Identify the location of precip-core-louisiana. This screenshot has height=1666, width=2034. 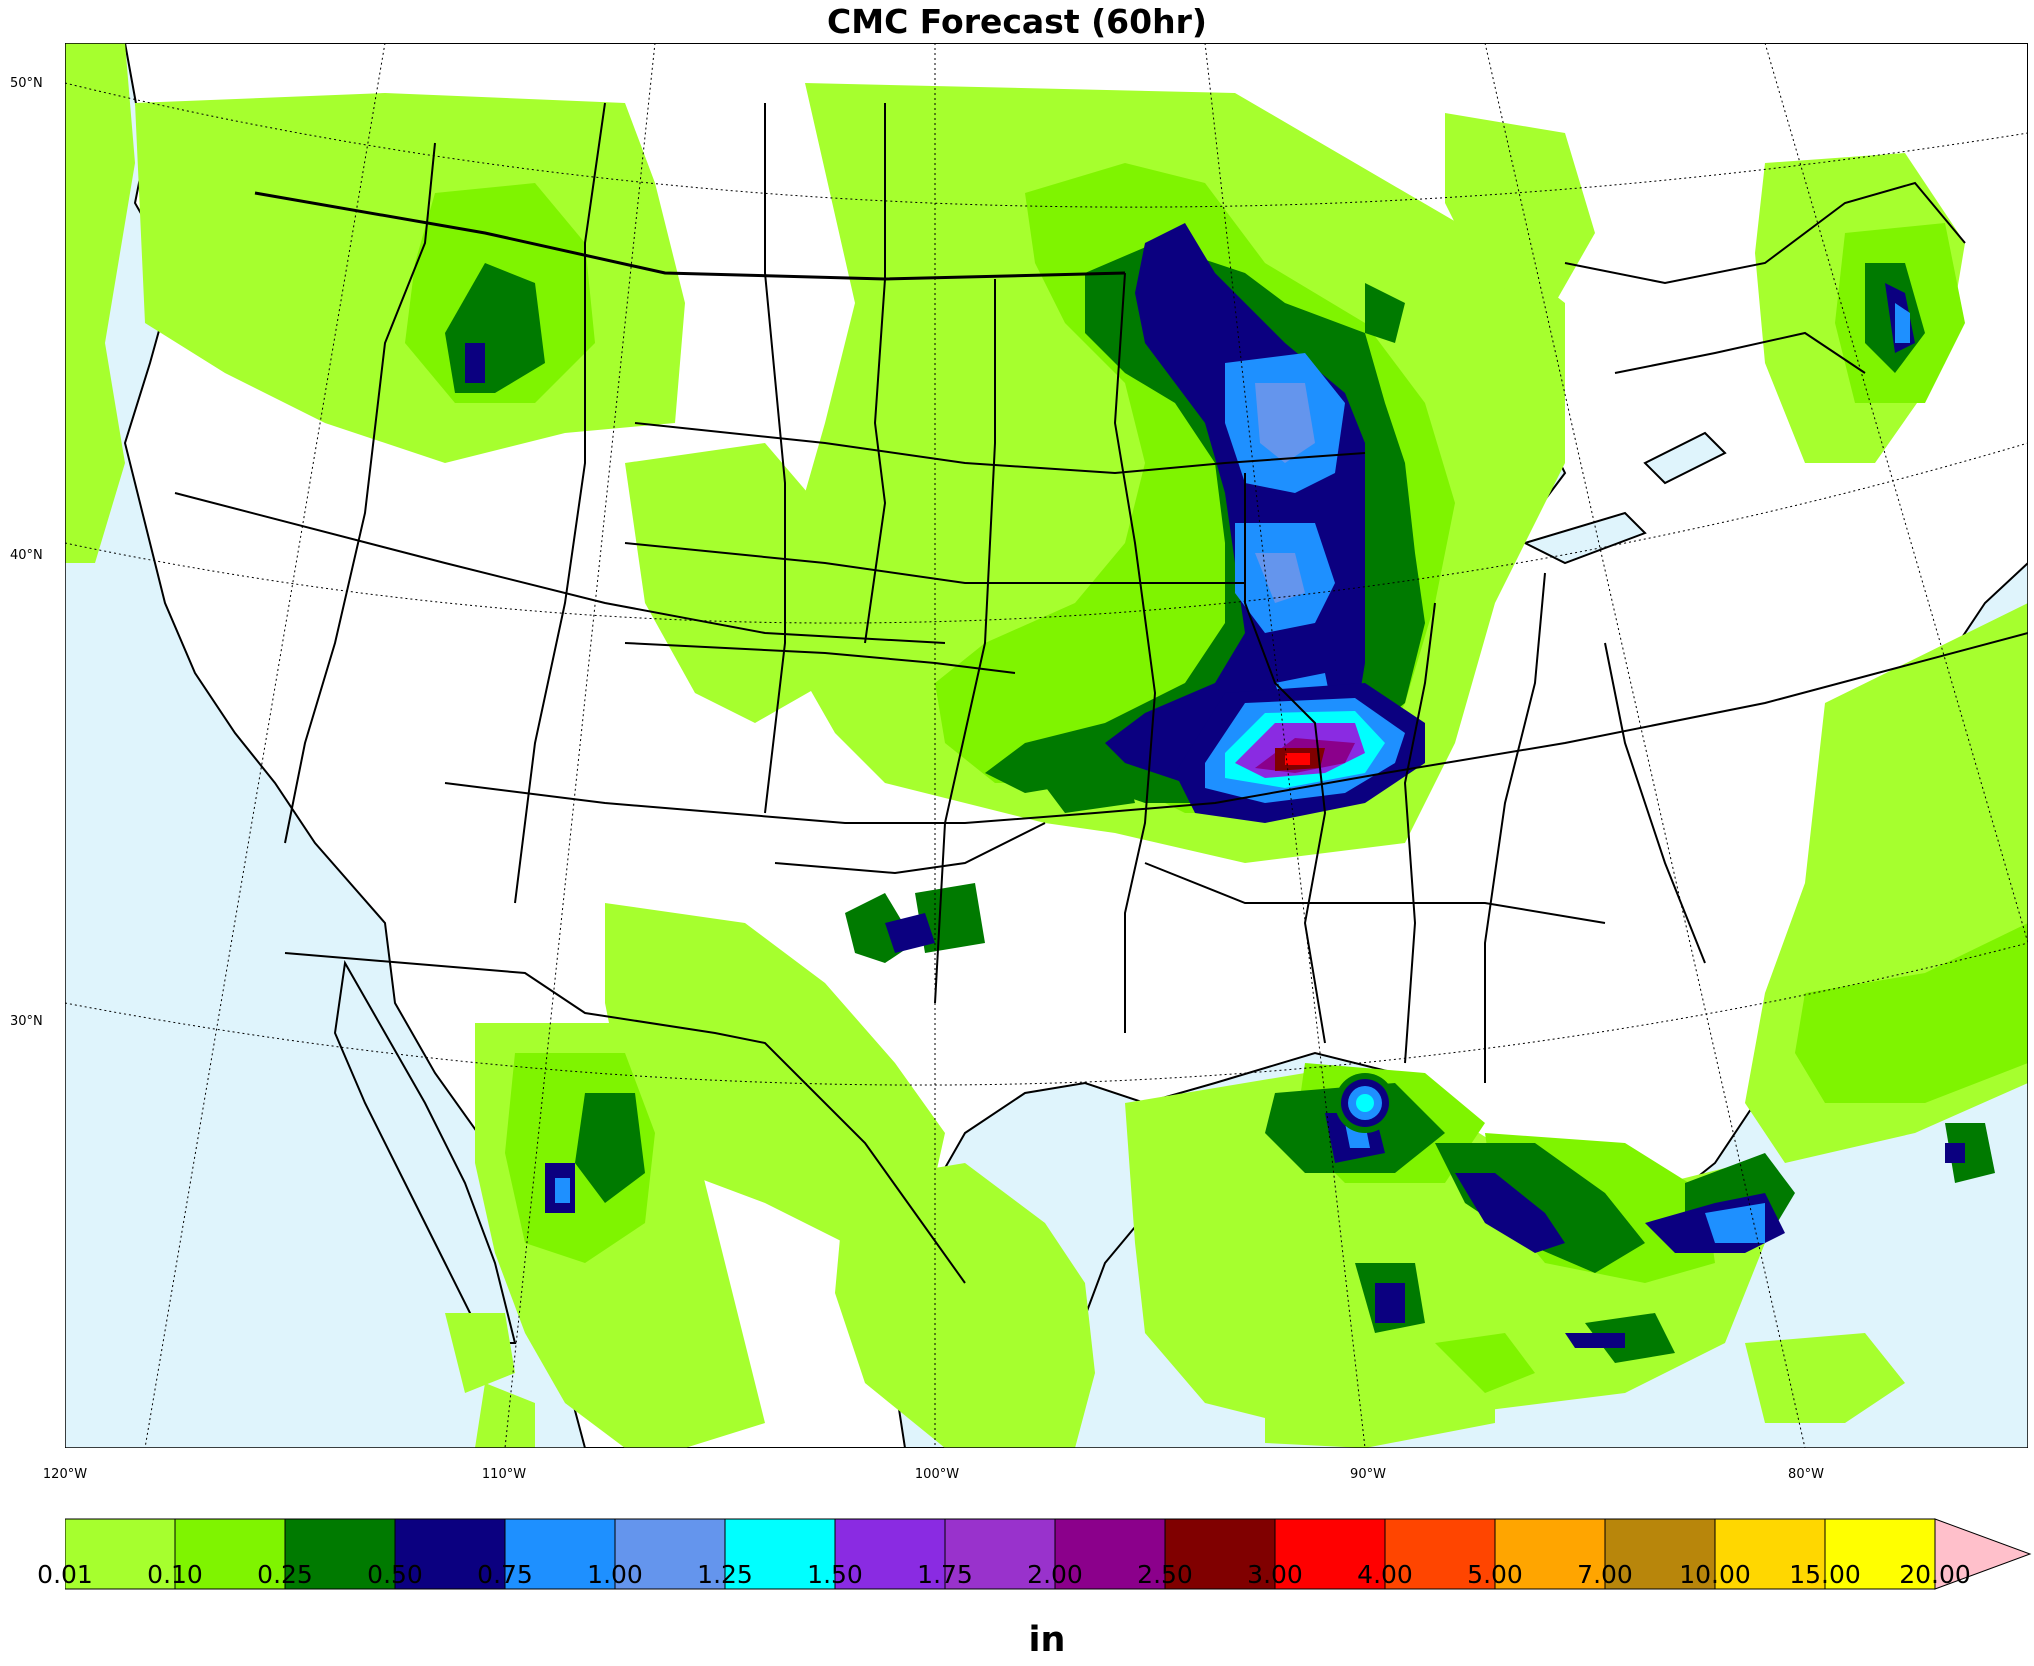
(1365, 1103).